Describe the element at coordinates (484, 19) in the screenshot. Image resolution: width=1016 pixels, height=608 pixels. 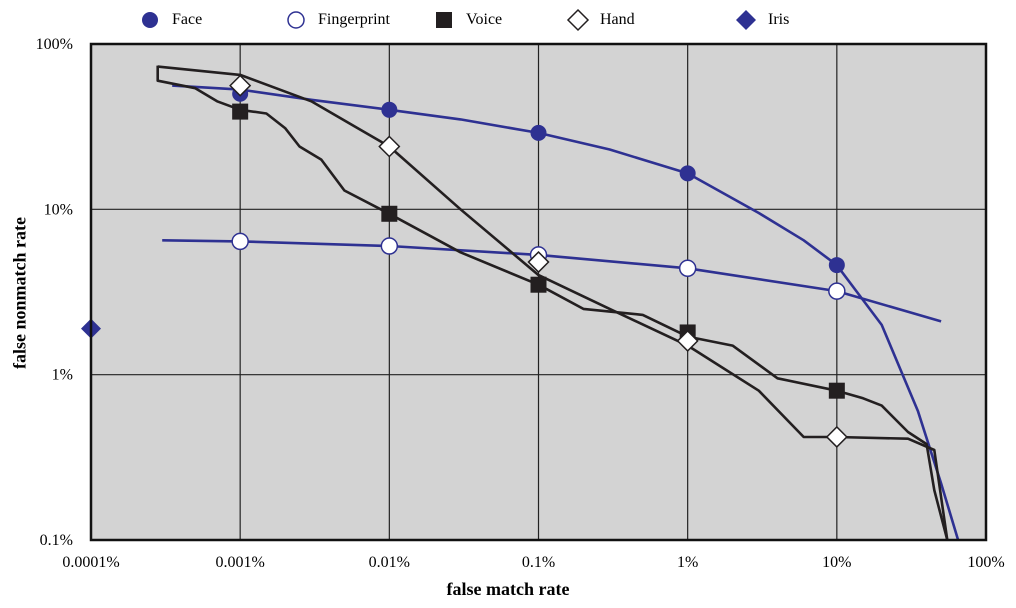
I see `legend-label: Voice` at that location.